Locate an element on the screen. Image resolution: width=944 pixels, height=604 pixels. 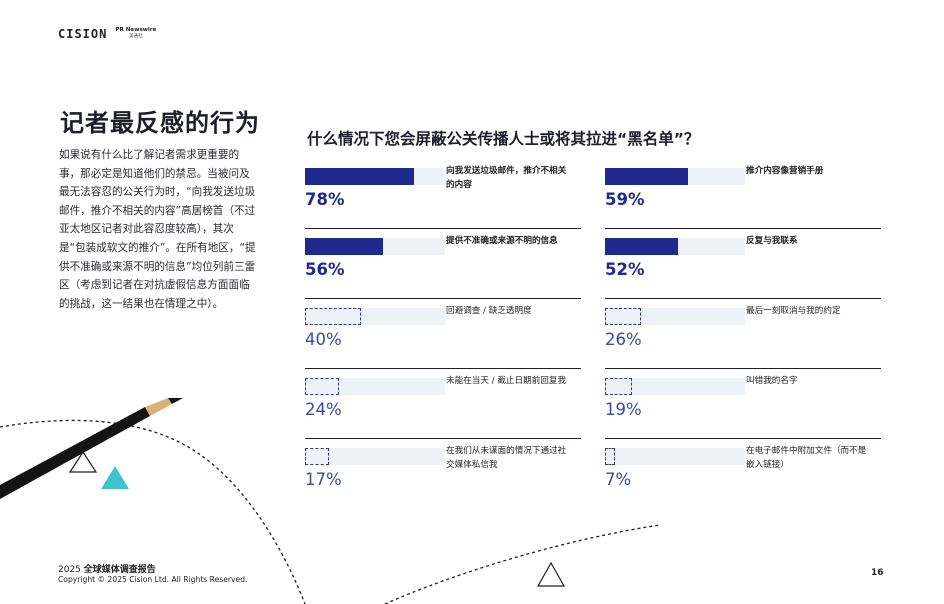
footer-report-name: 全球媒体调查报告 is located at coordinates (119, 570).